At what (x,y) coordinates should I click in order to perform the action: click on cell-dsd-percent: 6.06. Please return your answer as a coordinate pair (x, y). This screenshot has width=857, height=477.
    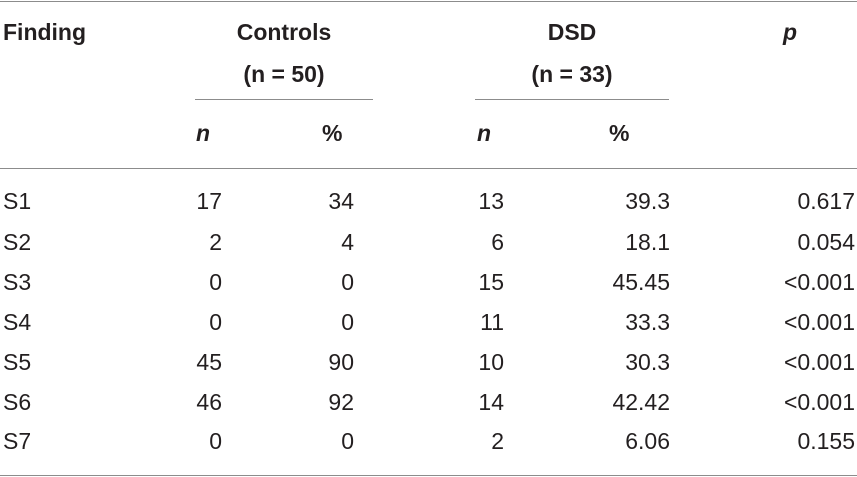
    Looking at the image, I should click on (647, 441).